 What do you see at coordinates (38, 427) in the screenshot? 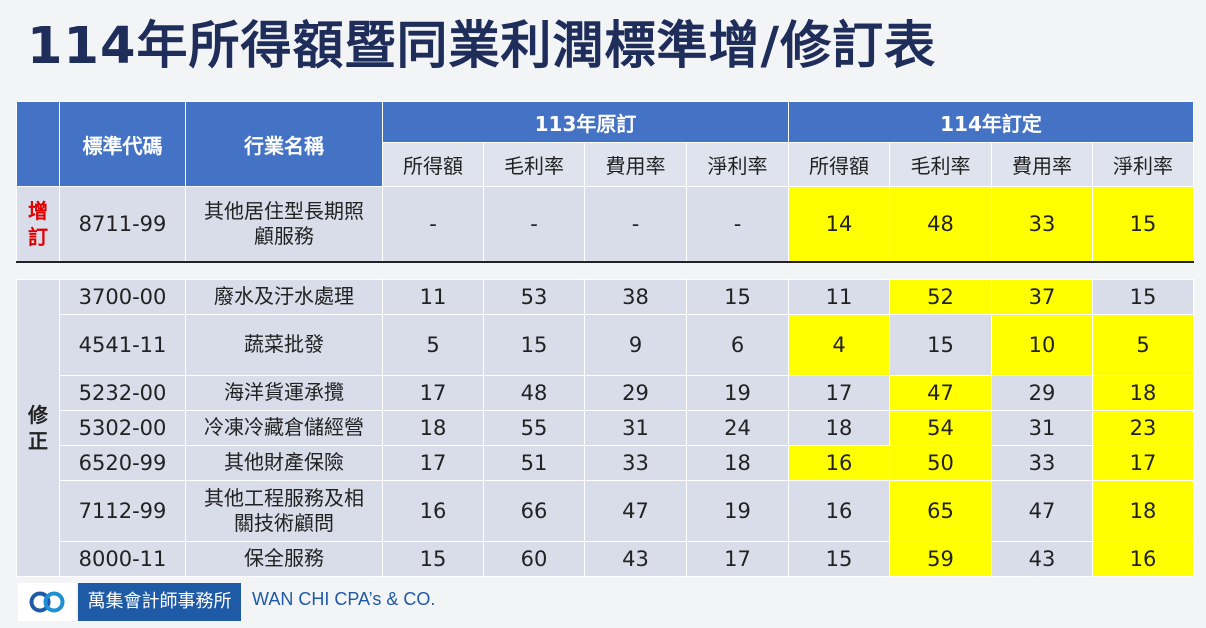
I see `section-label-revised: 修正` at bounding box center [38, 427].